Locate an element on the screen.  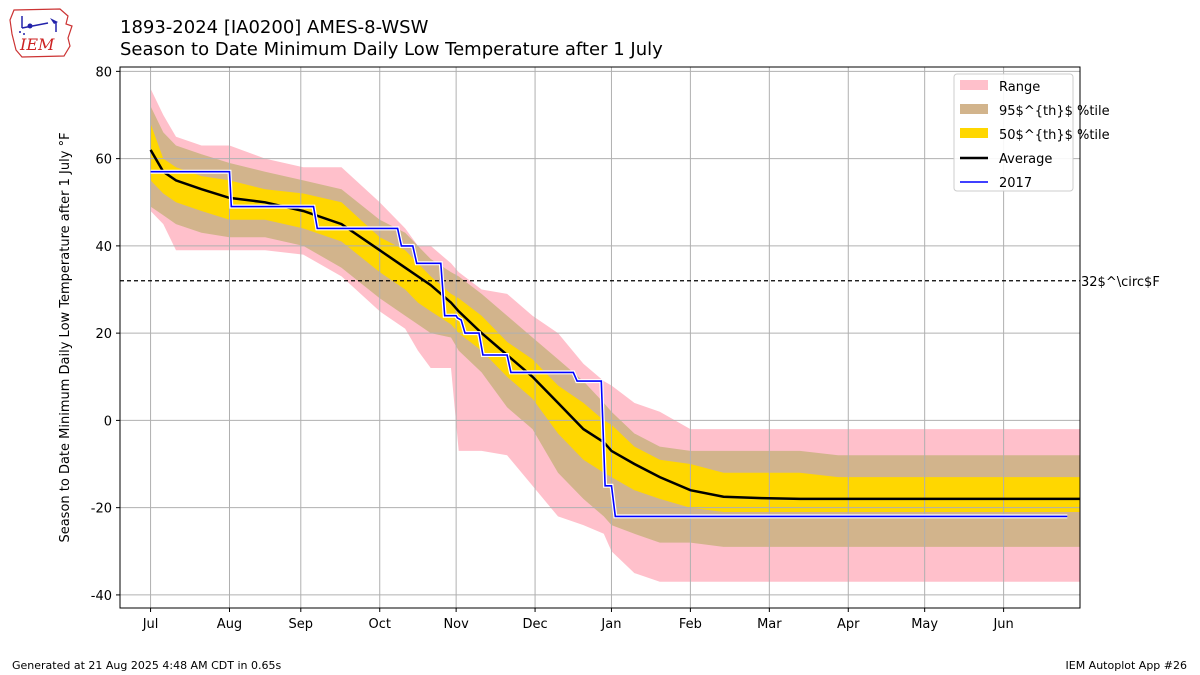
x-tick-label: Aug is located at coordinates (229, 624).